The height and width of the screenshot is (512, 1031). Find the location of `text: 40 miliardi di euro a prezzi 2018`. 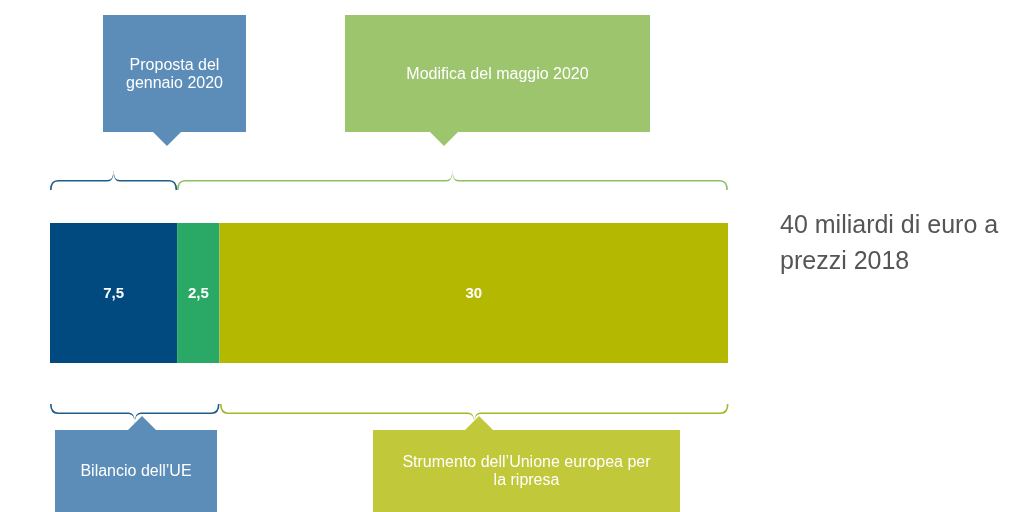

text: 40 miliardi di euro a prezzi 2018 is located at coordinates (890, 242).